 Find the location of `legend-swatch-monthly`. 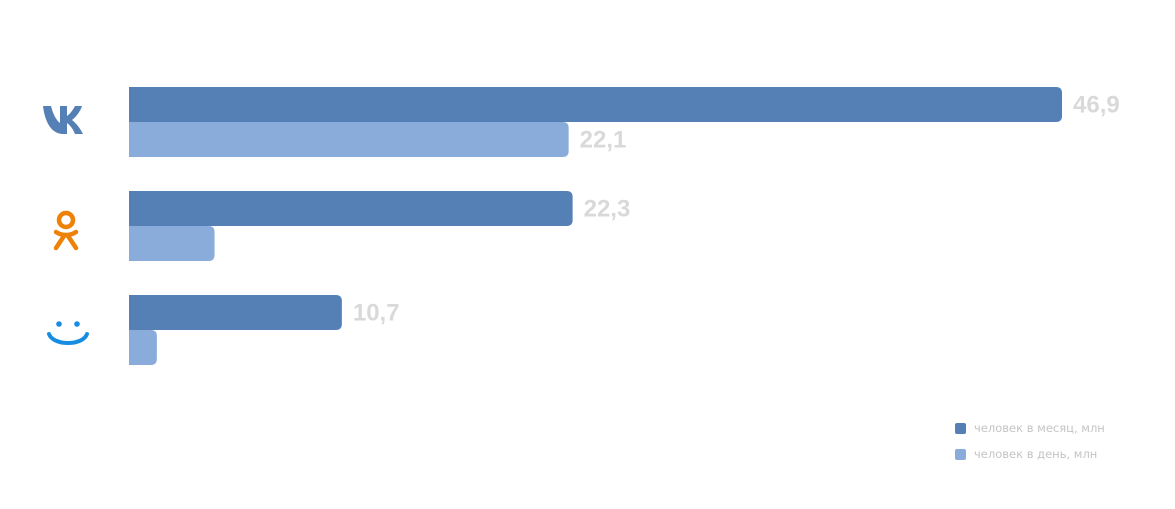

legend-swatch-monthly is located at coordinates (960, 428).